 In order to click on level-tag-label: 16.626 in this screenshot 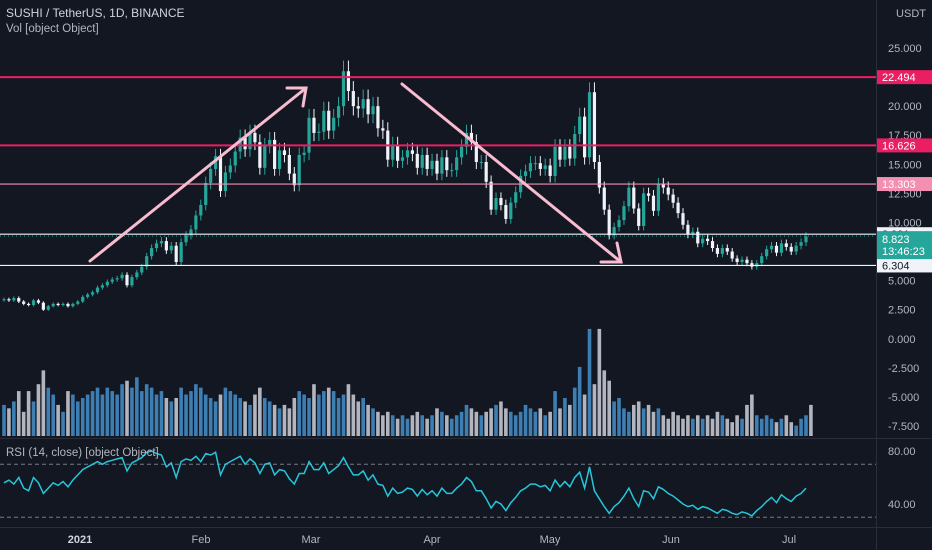, I will do `click(899, 146)`.